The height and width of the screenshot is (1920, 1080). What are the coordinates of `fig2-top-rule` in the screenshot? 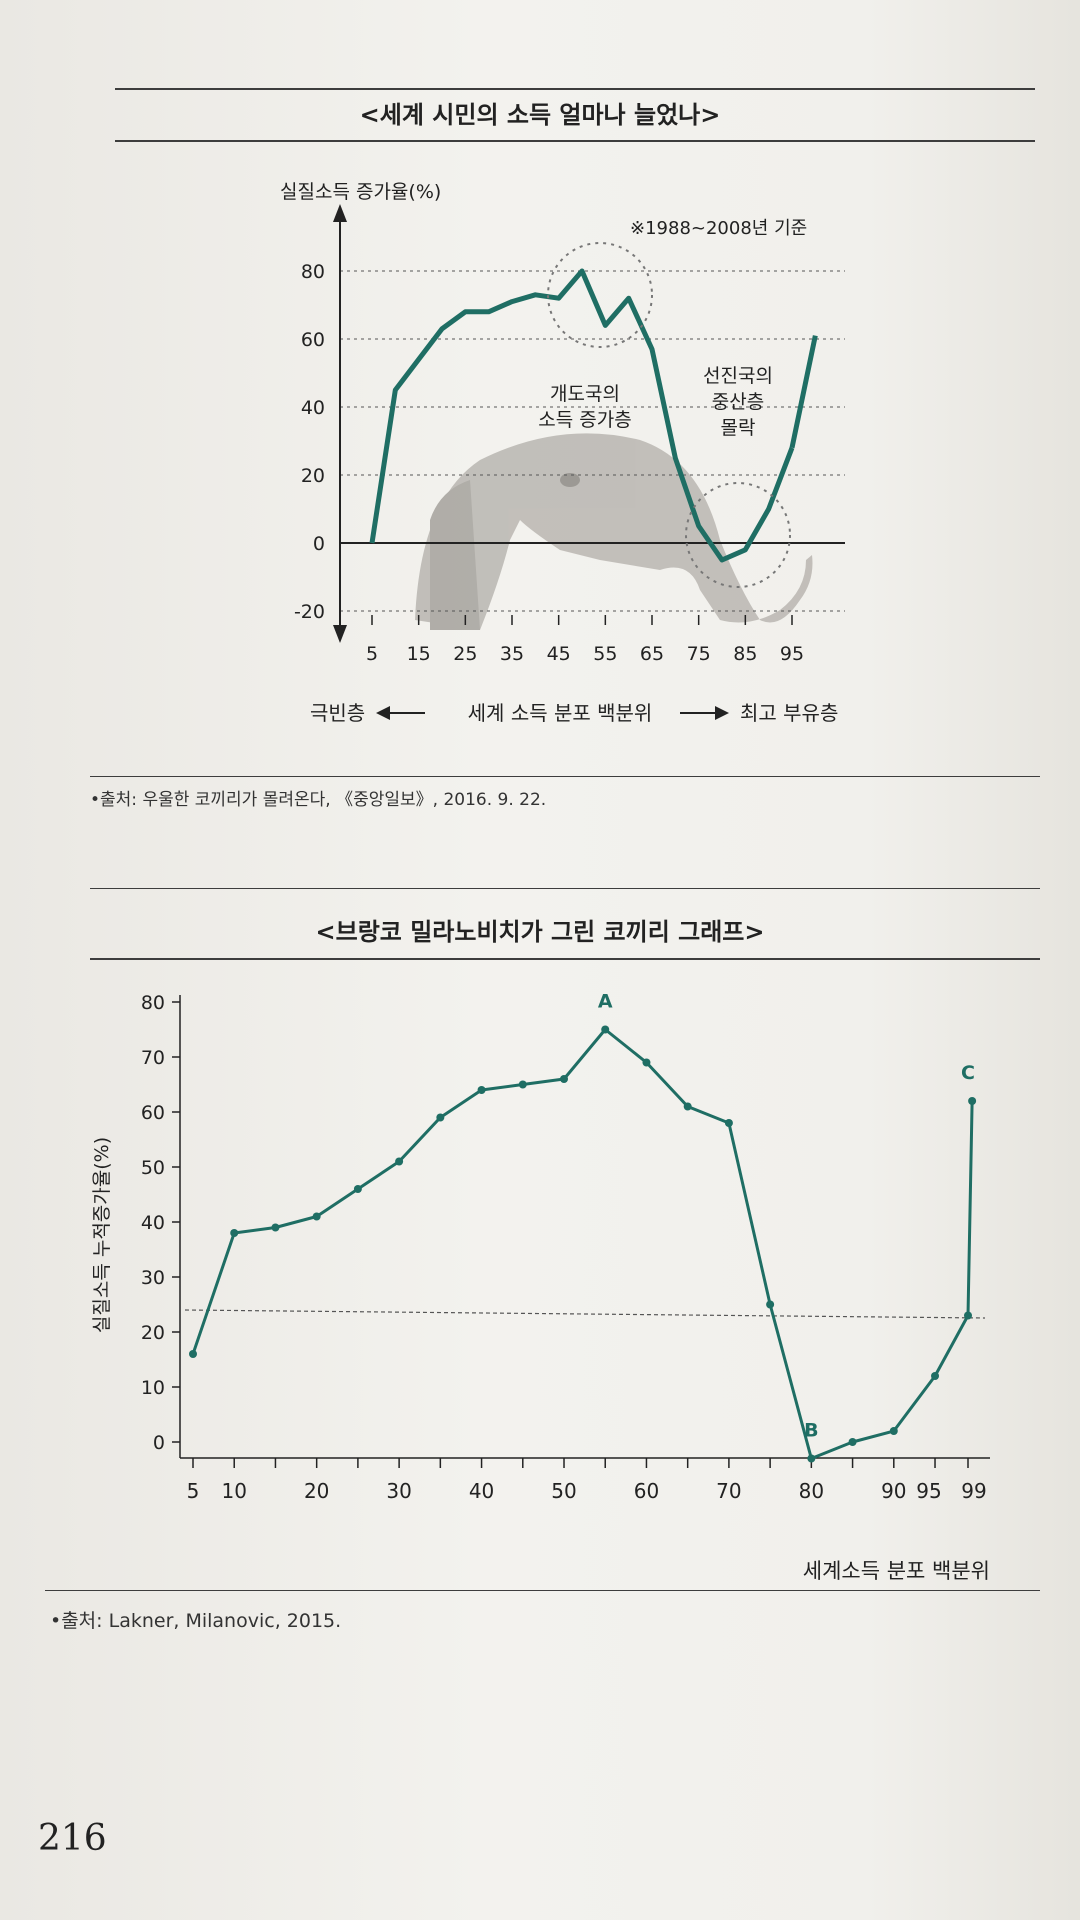 It's located at (565, 888).